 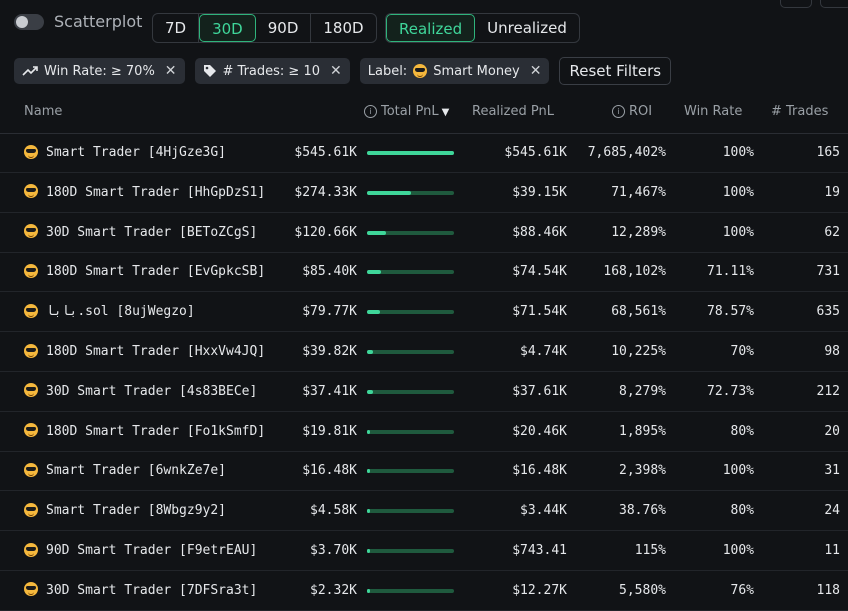 I want to click on realized-pnl-cell: $743.41, so click(x=539, y=550).